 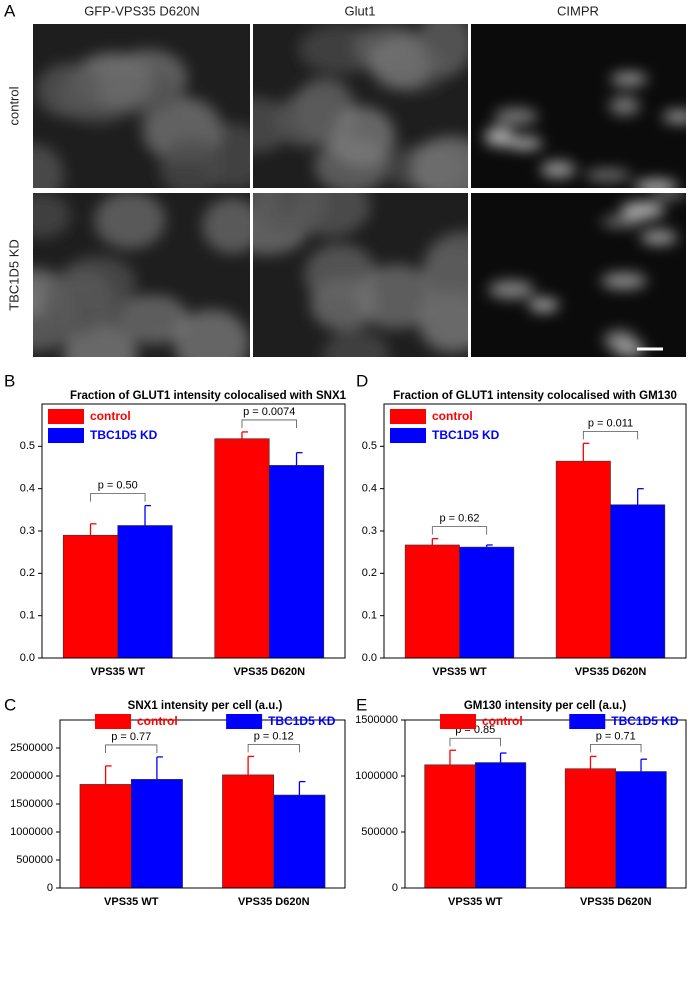 What do you see at coordinates (10, 704) in the screenshot?
I see `panel-letter: C` at bounding box center [10, 704].